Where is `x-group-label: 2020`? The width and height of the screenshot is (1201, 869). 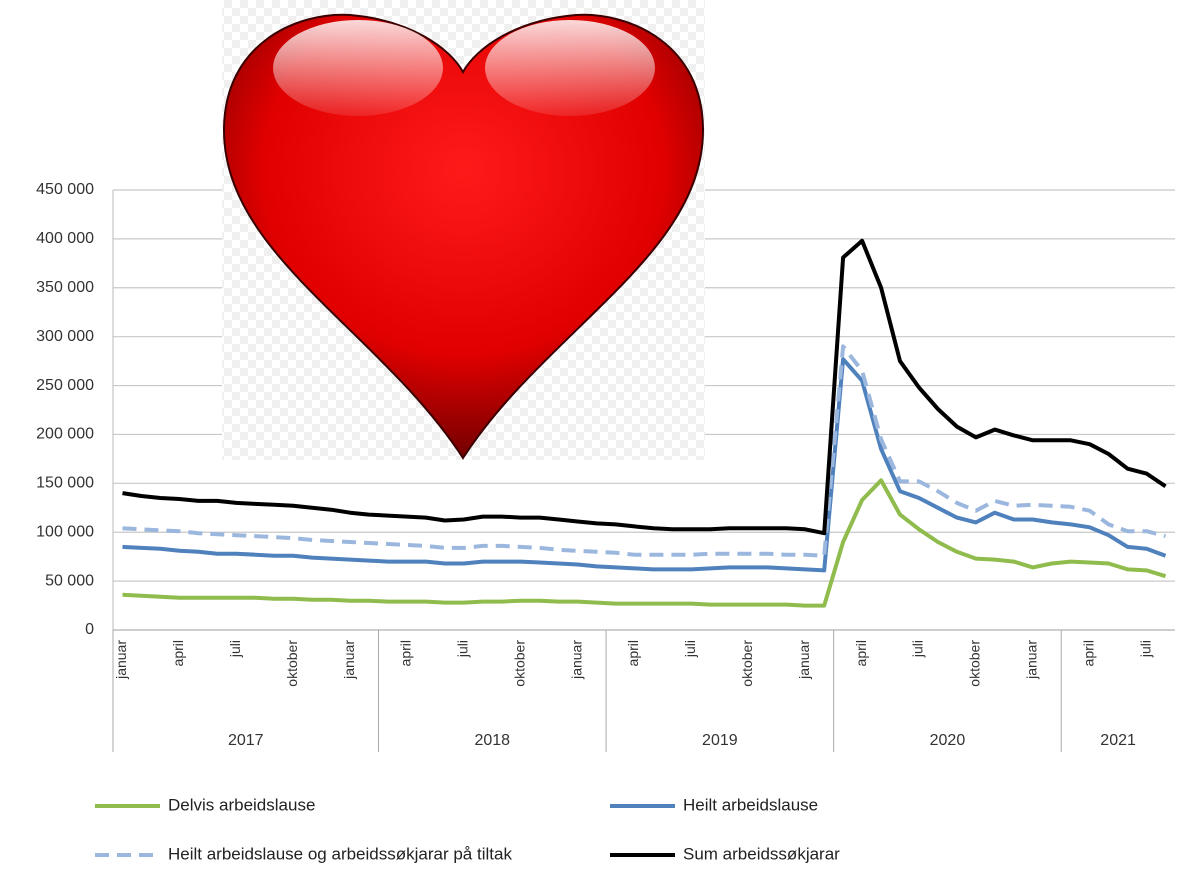
x-group-label: 2020 is located at coordinates (948, 740).